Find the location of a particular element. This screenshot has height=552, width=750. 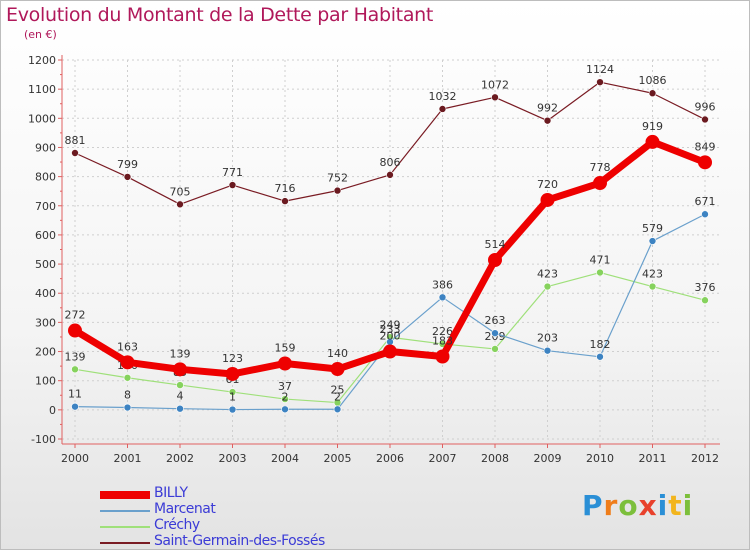

data-label-billy: 183 is located at coordinates (442, 340).